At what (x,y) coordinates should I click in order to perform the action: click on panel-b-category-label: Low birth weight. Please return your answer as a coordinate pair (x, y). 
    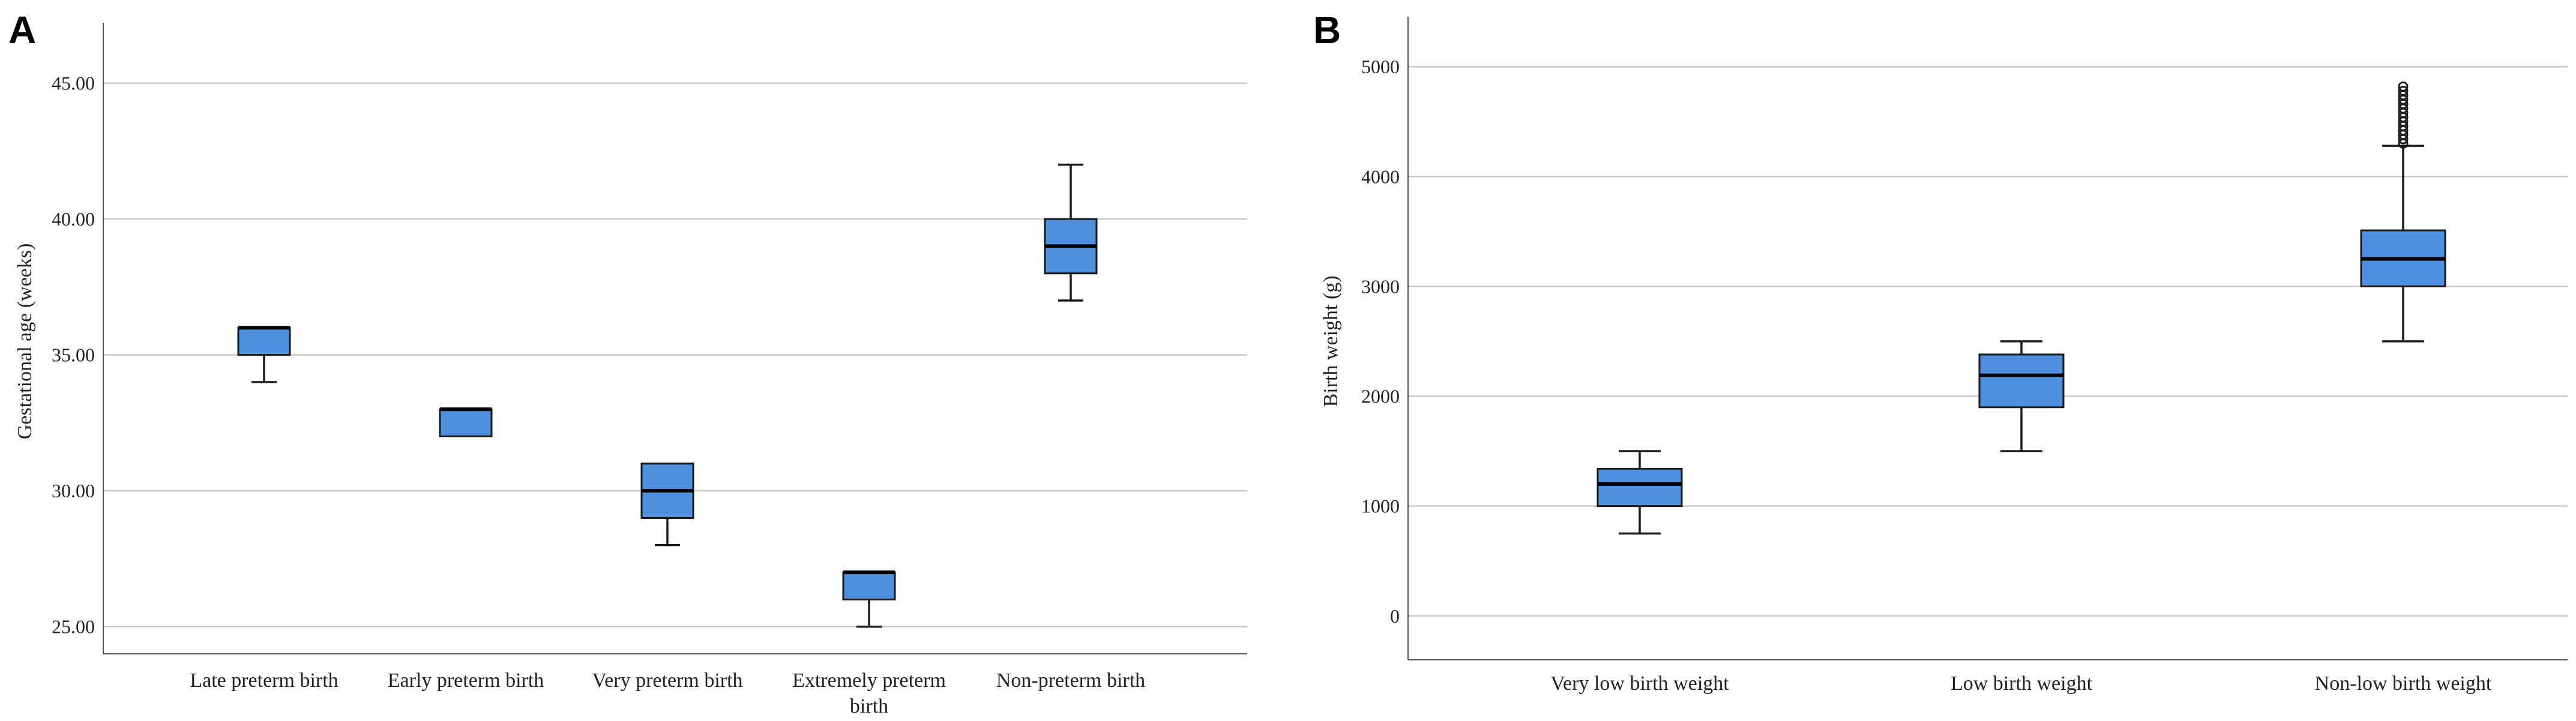
    Looking at the image, I should click on (2022, 683).